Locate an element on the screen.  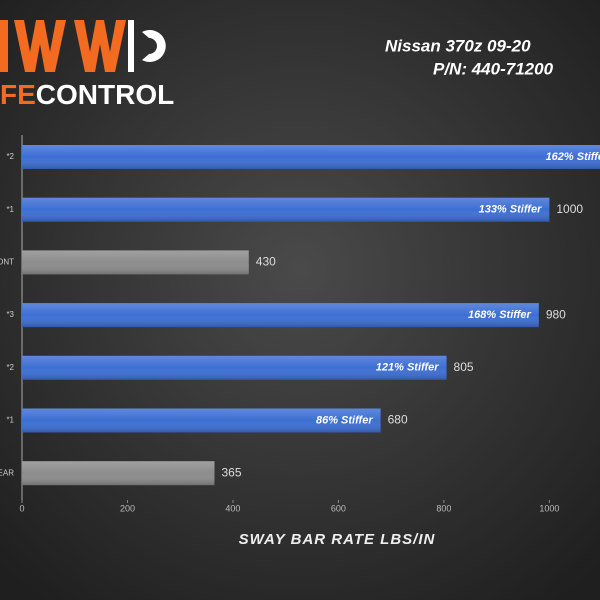
logo-part: FE is located at coordinates (18, 94).